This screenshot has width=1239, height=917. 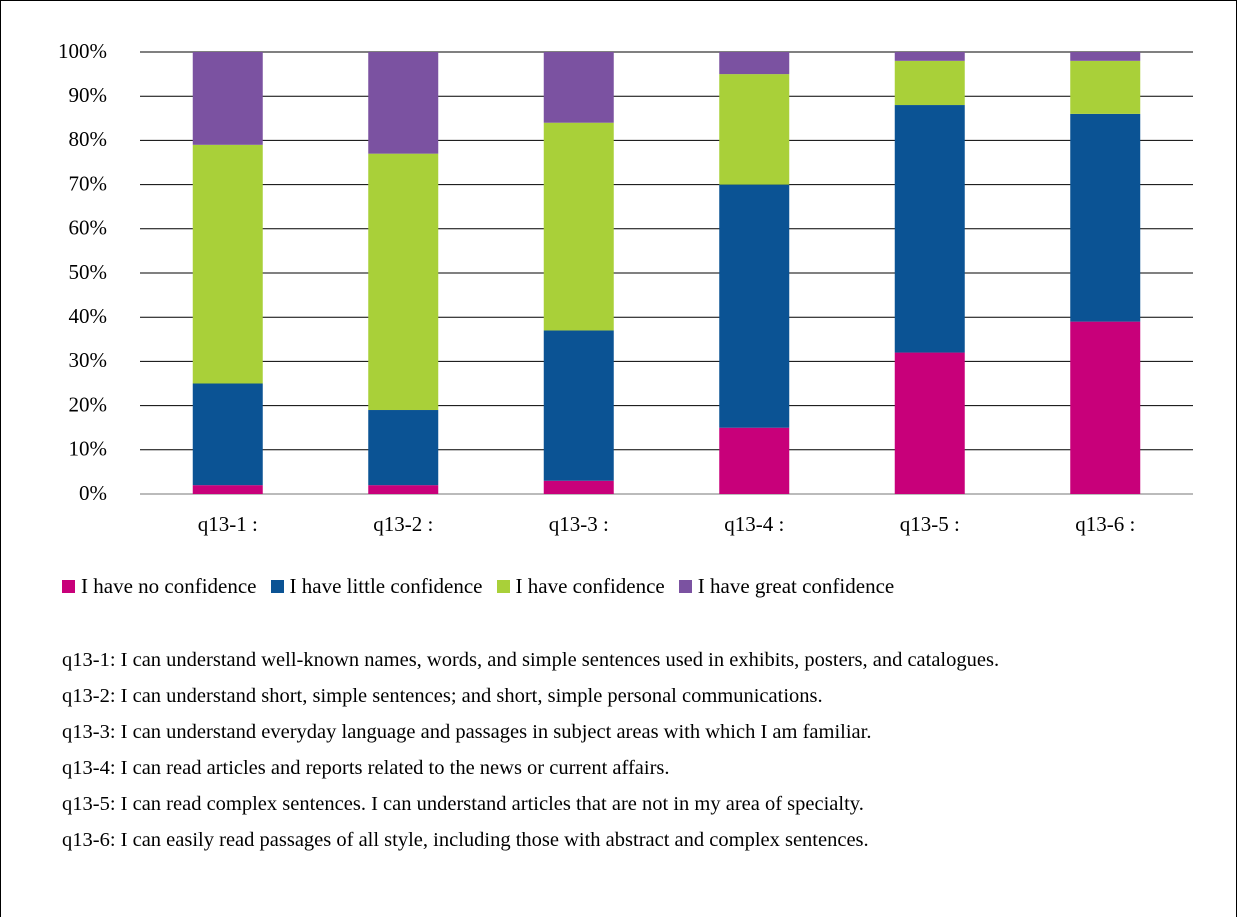 I want to click on legend-item: I have no confidence, so click(x=159, y=586).